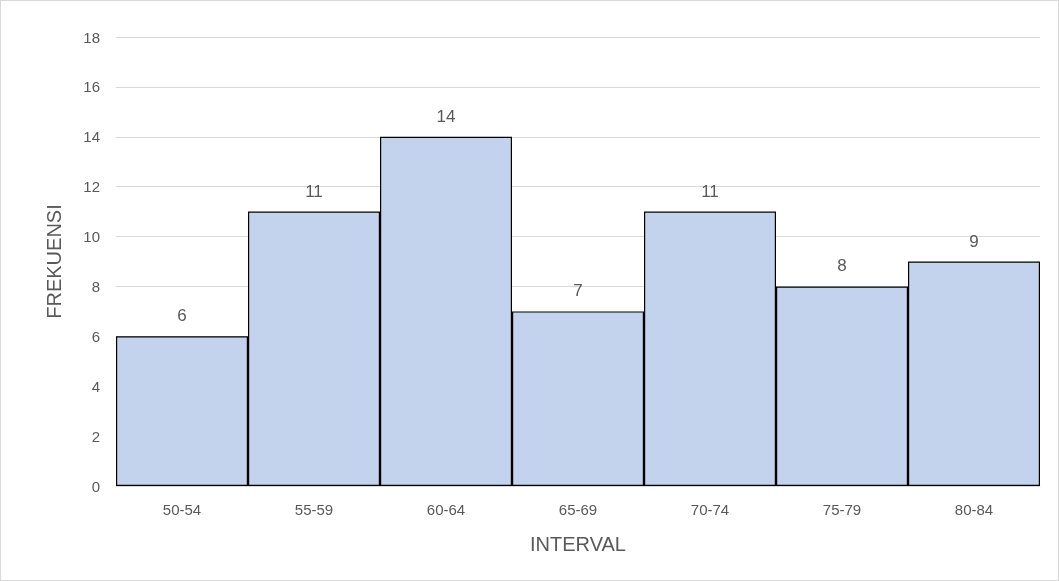  I want to click on y-tick-label: 0, so click(95, 486).